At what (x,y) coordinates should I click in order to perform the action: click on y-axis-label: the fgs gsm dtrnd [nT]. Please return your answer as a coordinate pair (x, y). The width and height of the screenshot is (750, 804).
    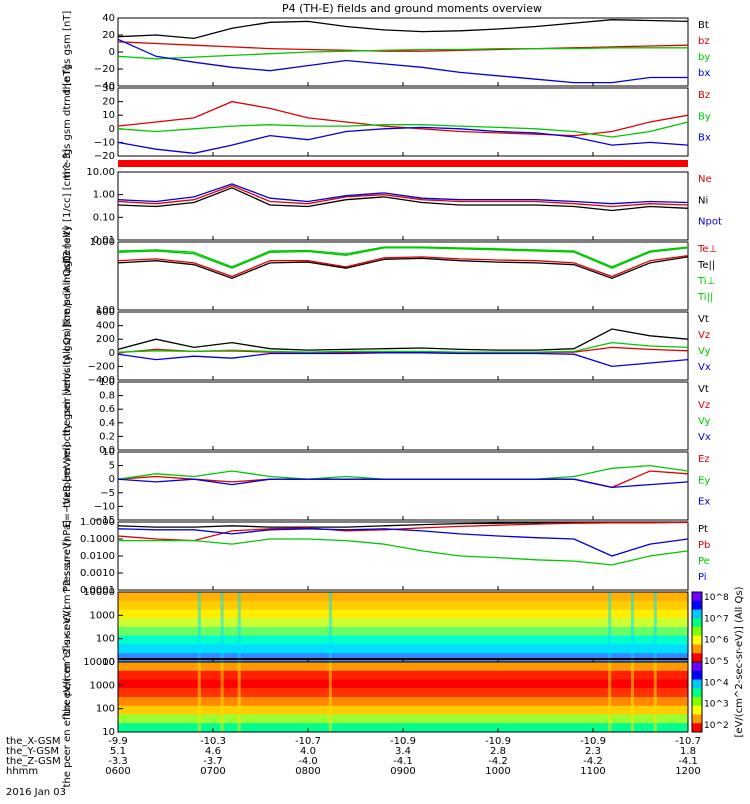
    Looking at the image, I should click on (67, 122).